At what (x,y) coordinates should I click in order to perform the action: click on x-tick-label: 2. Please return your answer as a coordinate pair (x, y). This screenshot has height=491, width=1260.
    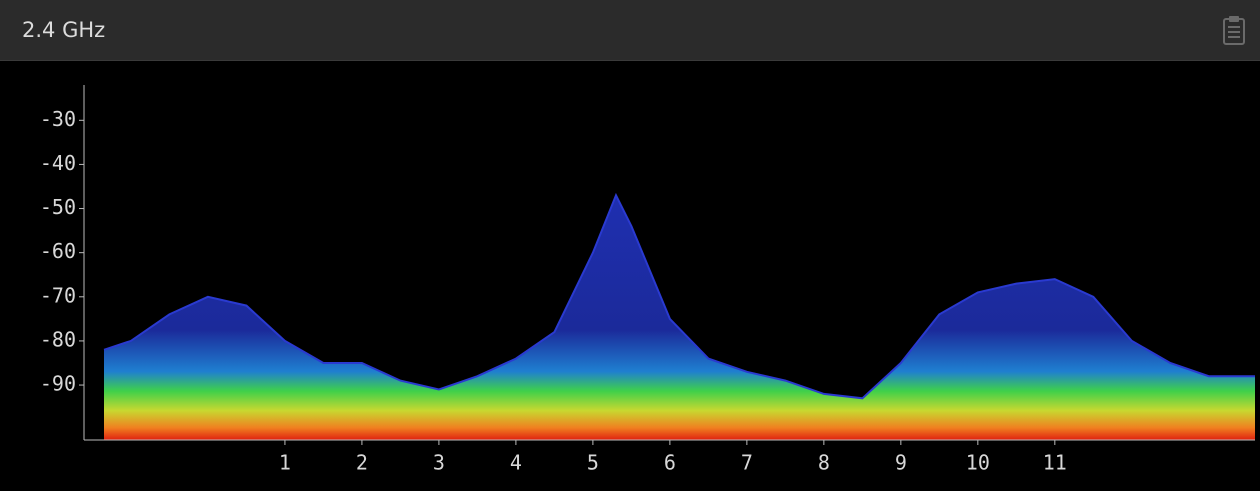
    Looking at the image, I should click on (362, 463).